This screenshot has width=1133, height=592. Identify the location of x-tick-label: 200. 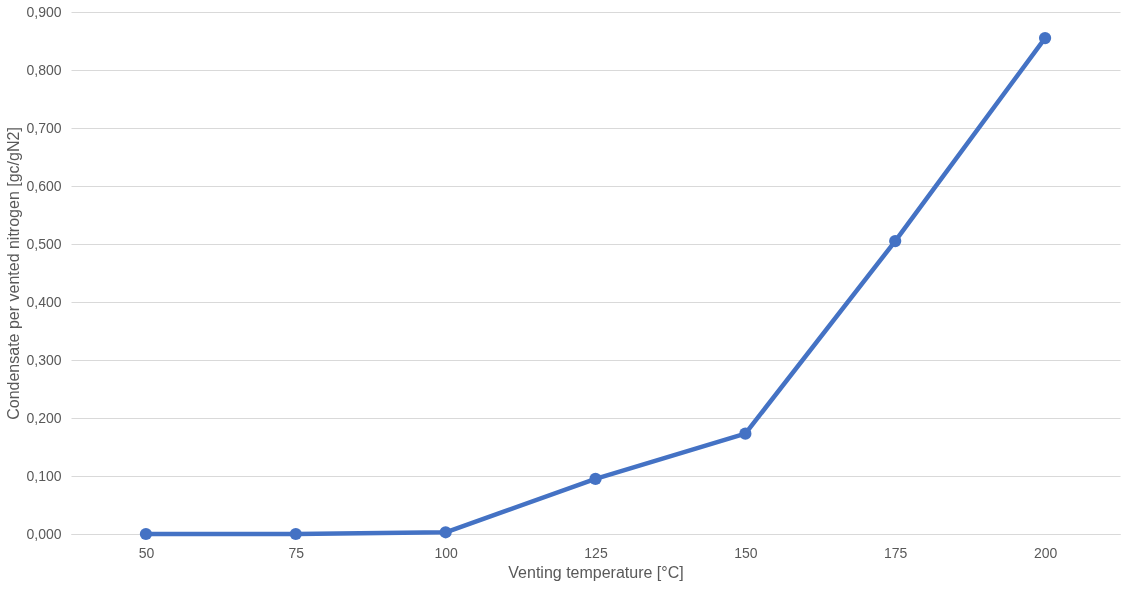
(1045, 552).